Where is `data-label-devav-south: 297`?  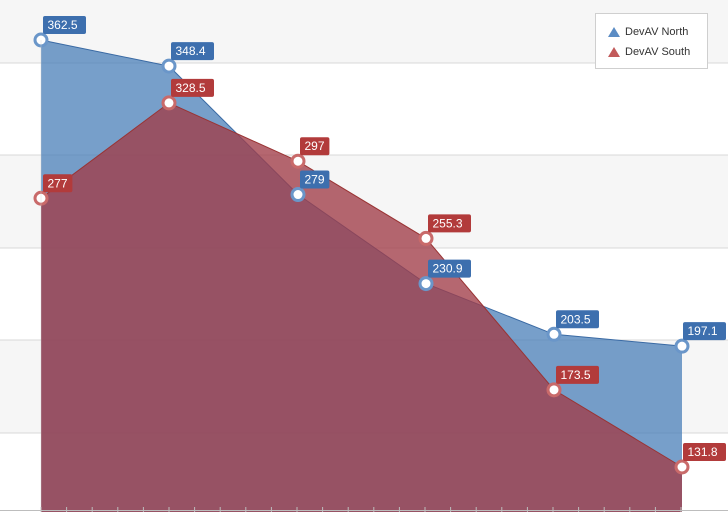
data-label-devav-south: 297 is located at coordinates (315, 146).